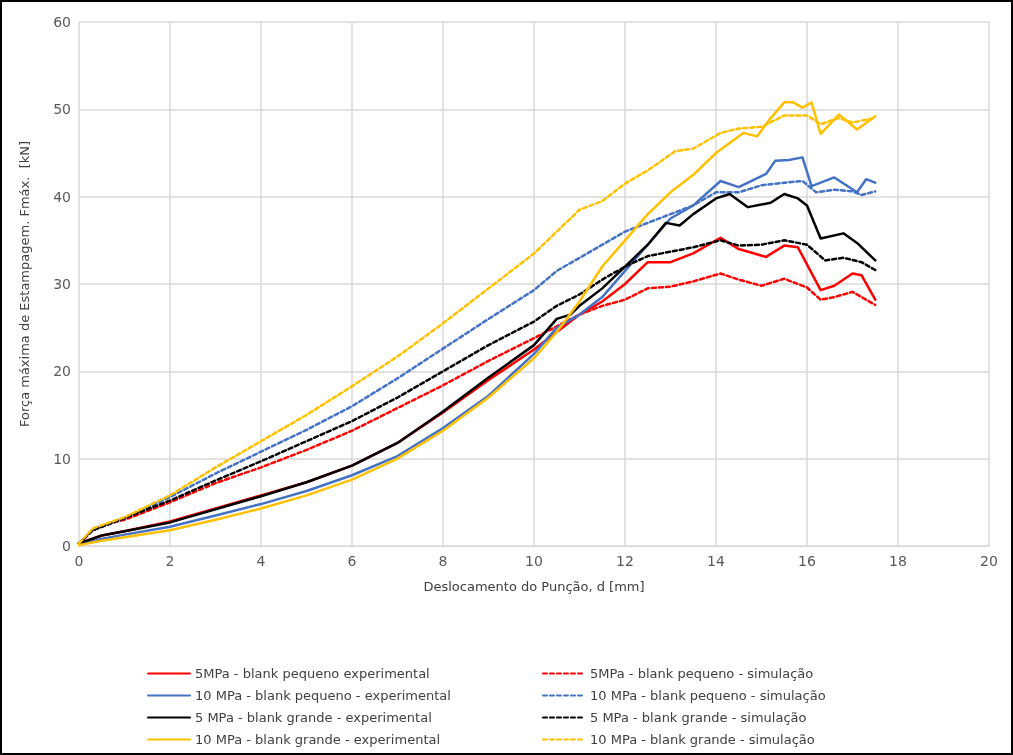  I want to click on legend-label: 10 MPa - blank grande - simulação, so click(702, 739).